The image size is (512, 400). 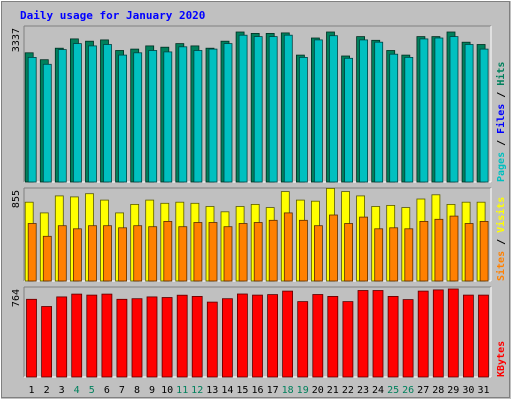 I want to click on panel-max-label: 855, so click(x=16, y=199).